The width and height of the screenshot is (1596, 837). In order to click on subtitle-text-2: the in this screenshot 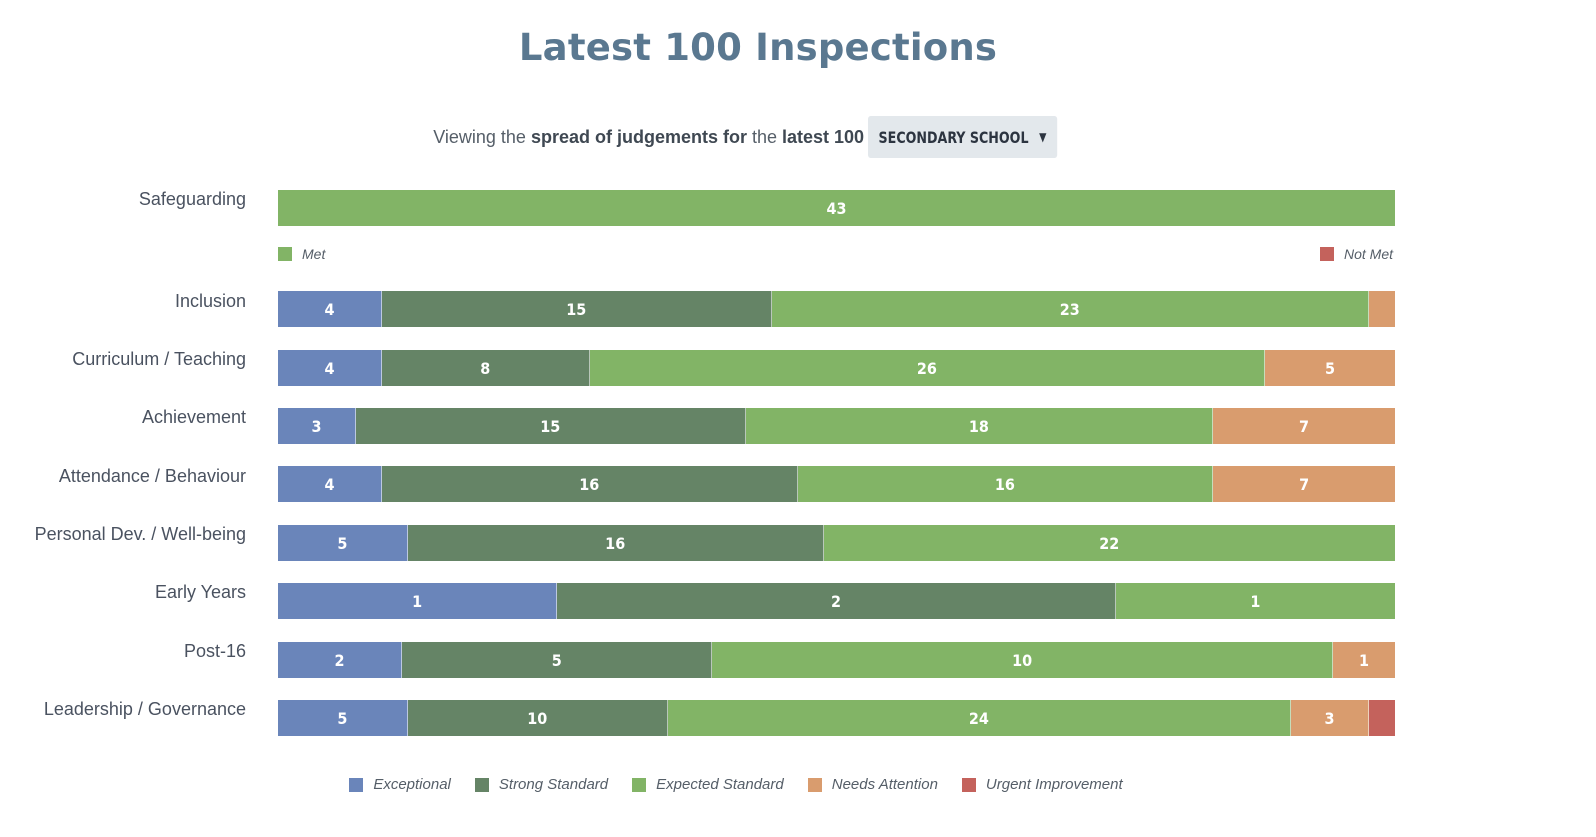, I will do `click(764, 136)`.